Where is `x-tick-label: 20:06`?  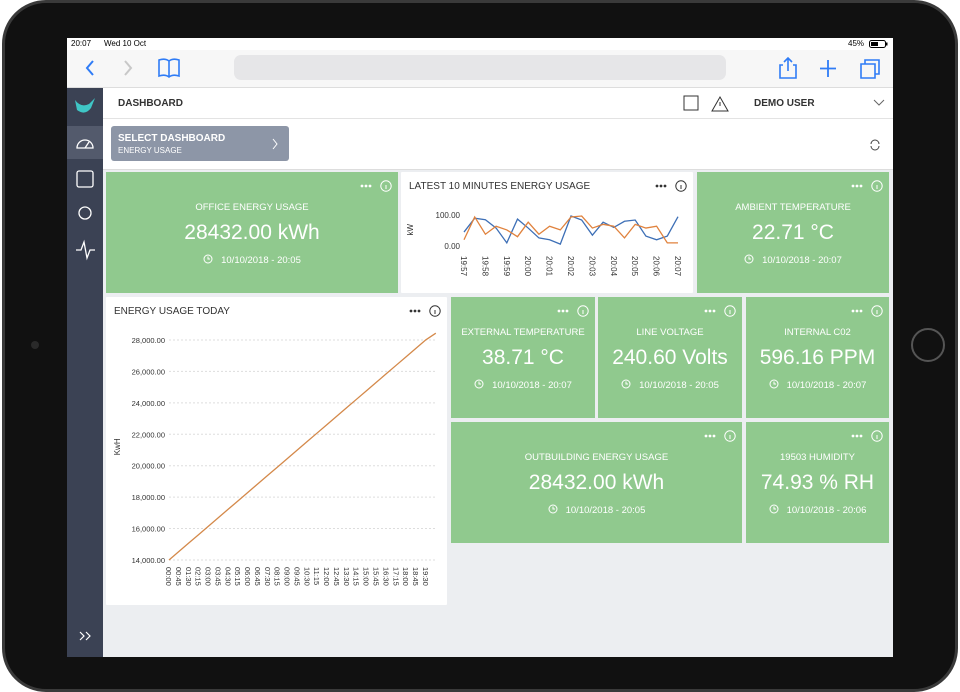 x-tick-label: 20:06 is located at coordinates (656, 266).